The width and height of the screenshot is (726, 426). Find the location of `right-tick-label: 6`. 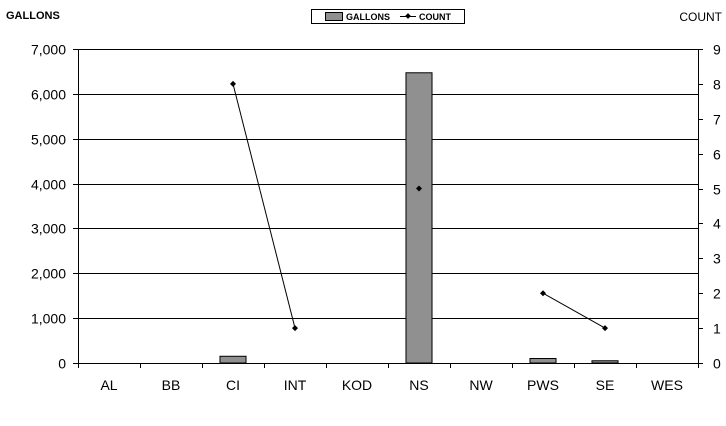

right-tick-label: 6 is located at coordinates (717, 155).